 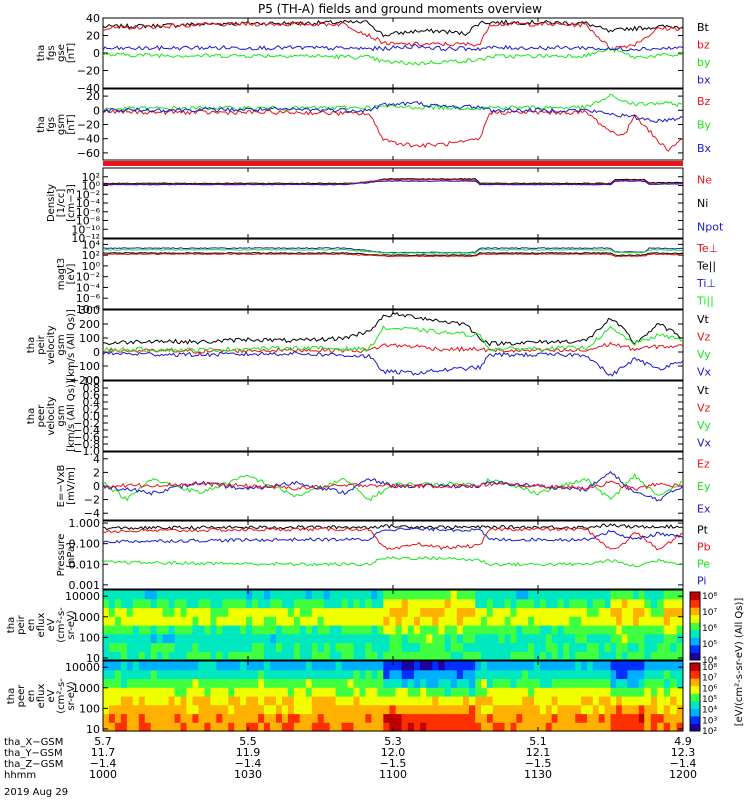 I want to click on time-axis-value: −1.4, so click(x=248, y=763).